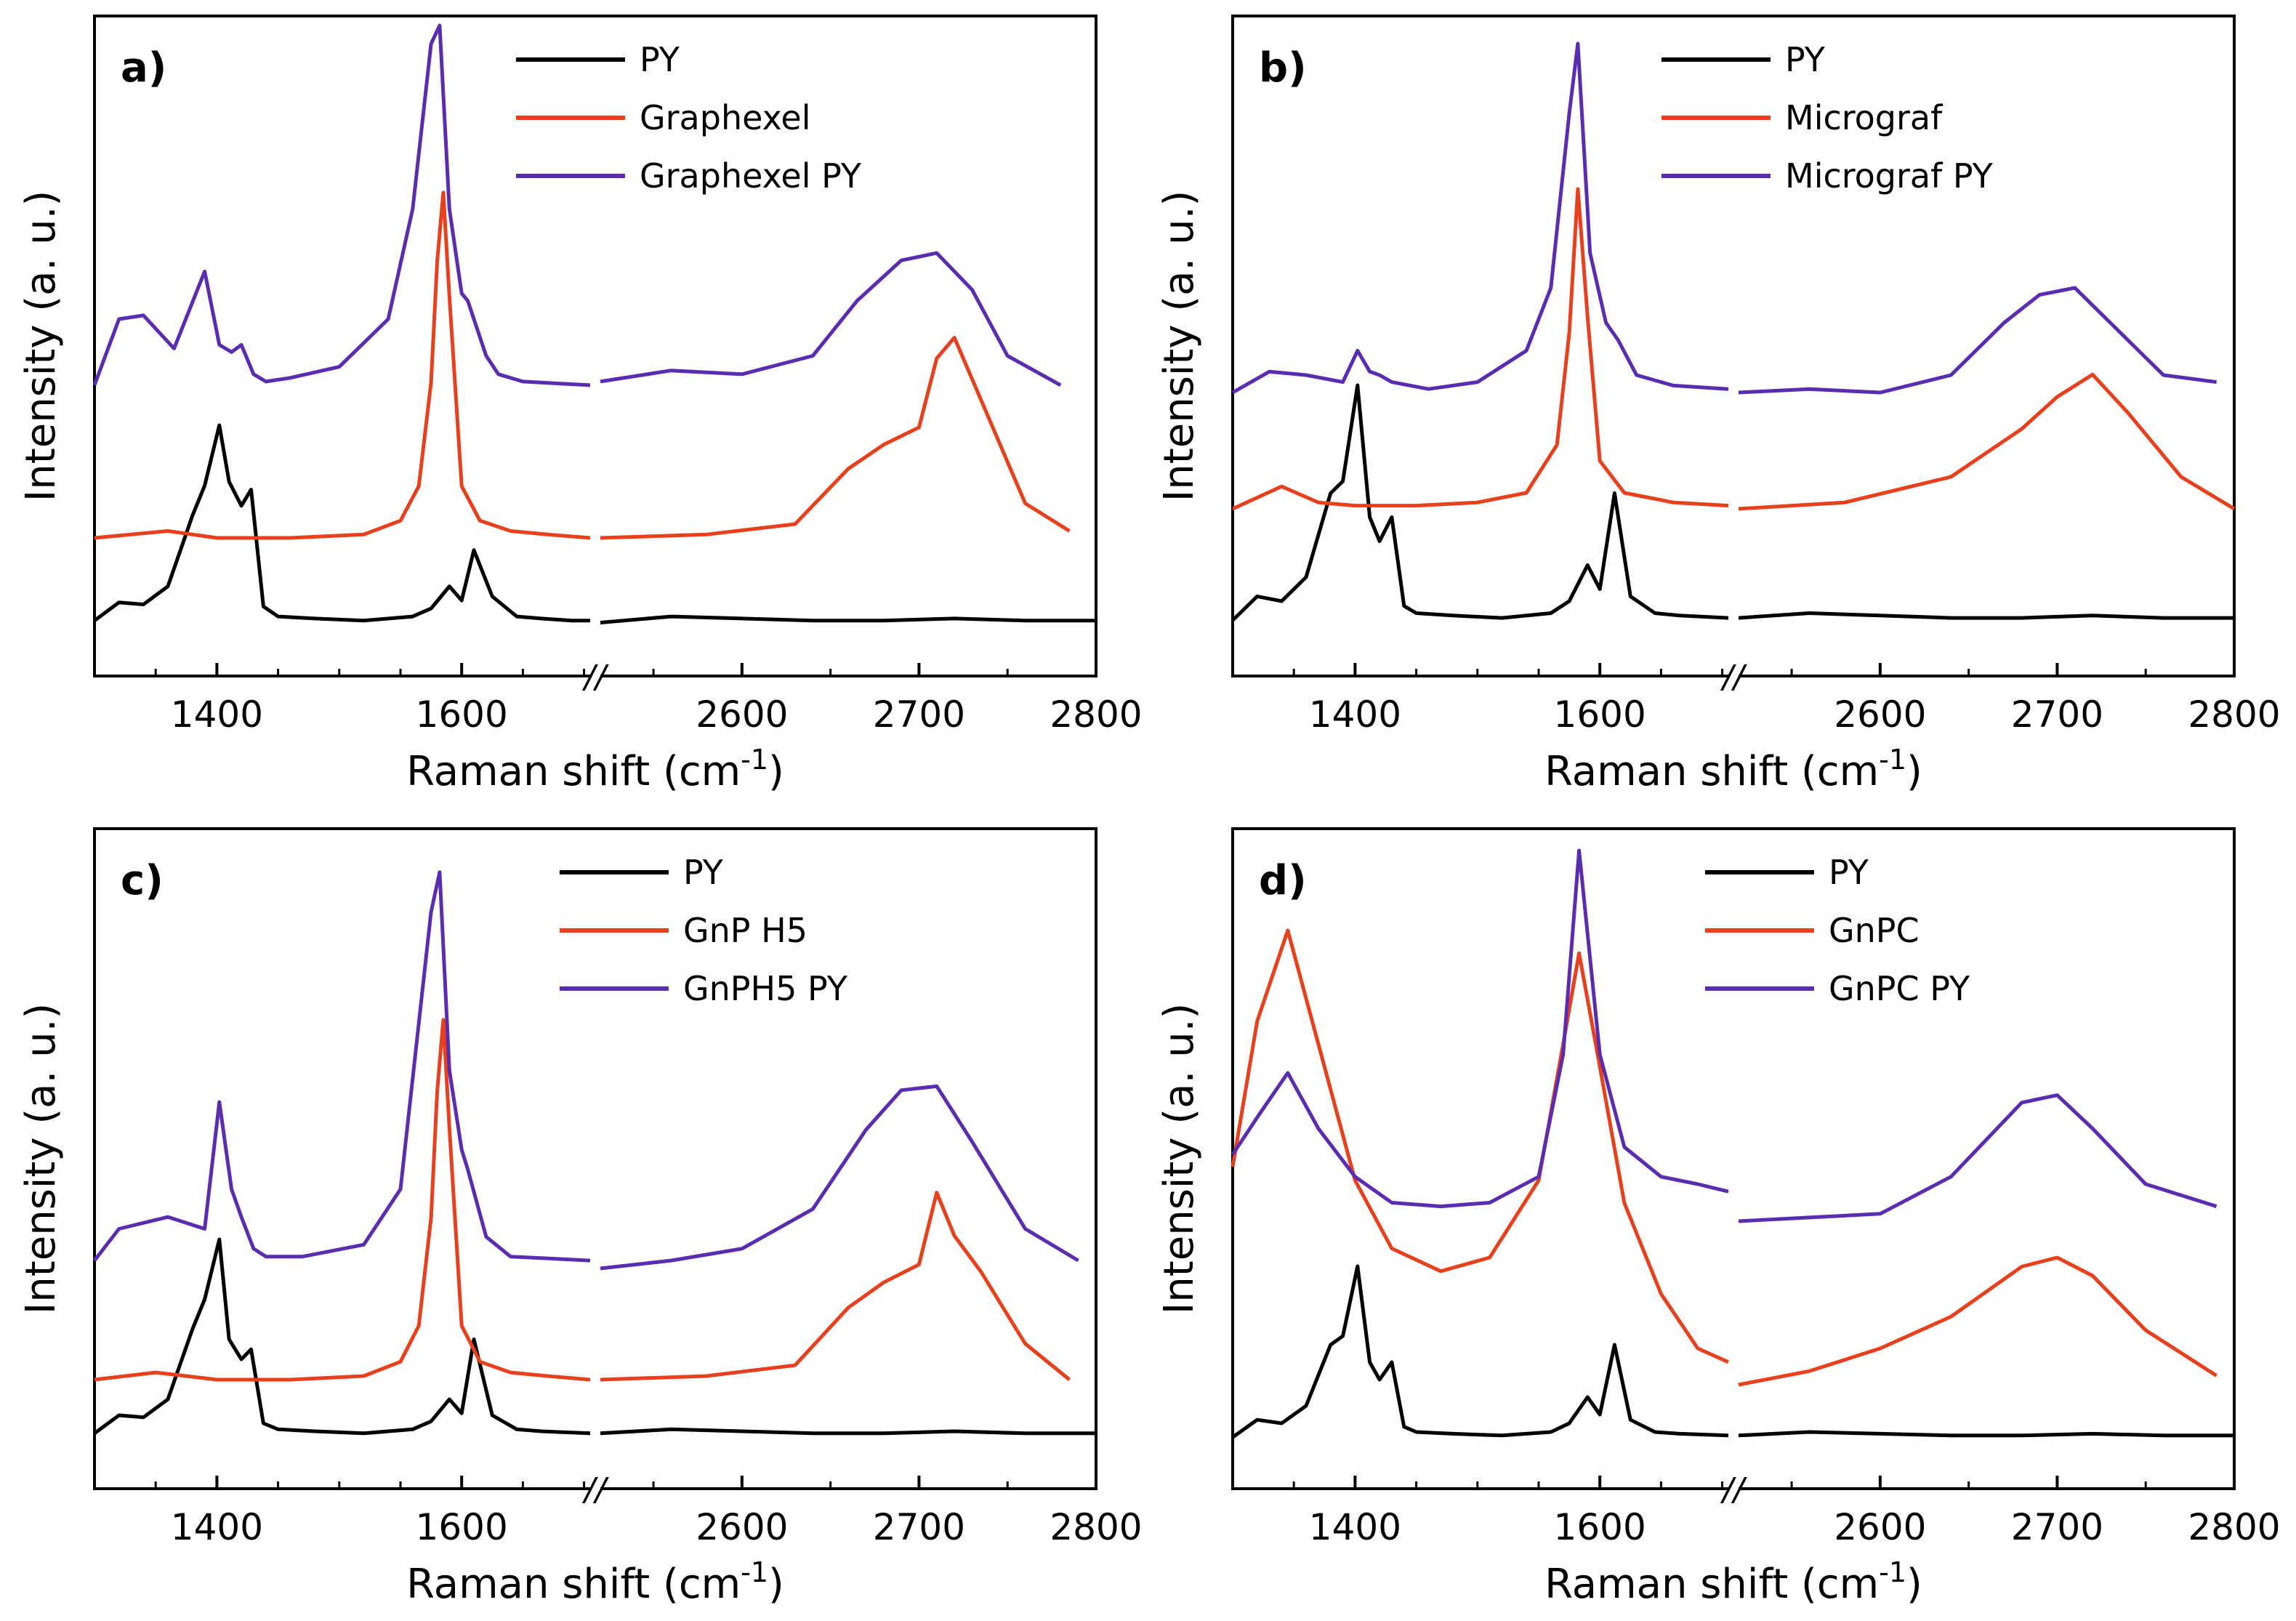  Describe the element at coordinates (835, 438) in the screenshot. I see `series-line-graphexel-seg2` at that location.